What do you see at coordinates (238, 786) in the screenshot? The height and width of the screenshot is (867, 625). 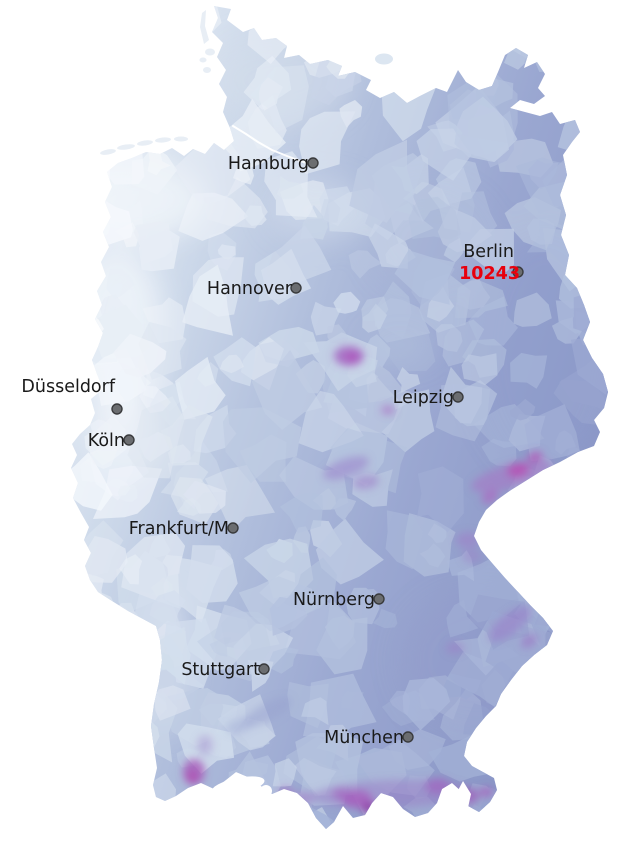 I see `lake-constance` at bounding box center [238, 786].